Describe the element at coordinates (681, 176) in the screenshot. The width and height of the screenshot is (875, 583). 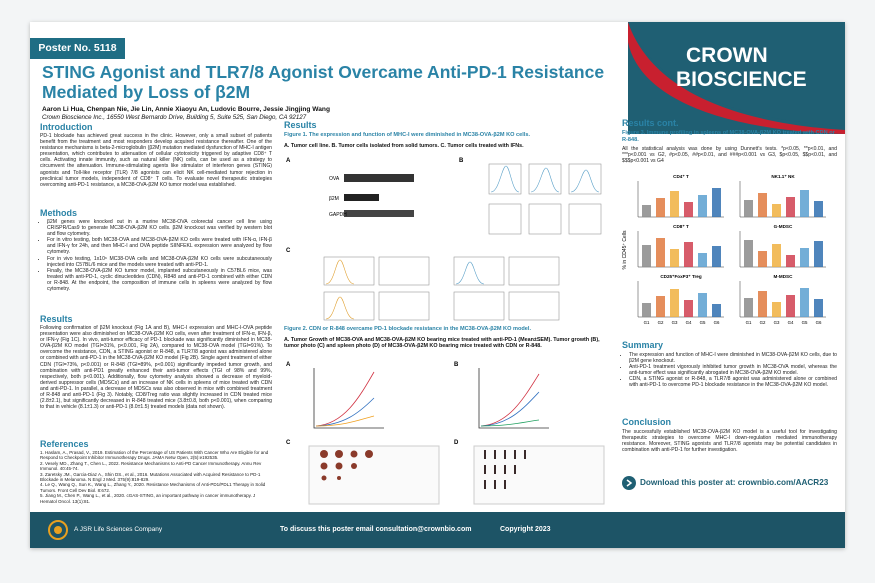
I see `panel-title: CD4⁺ T` at that location.